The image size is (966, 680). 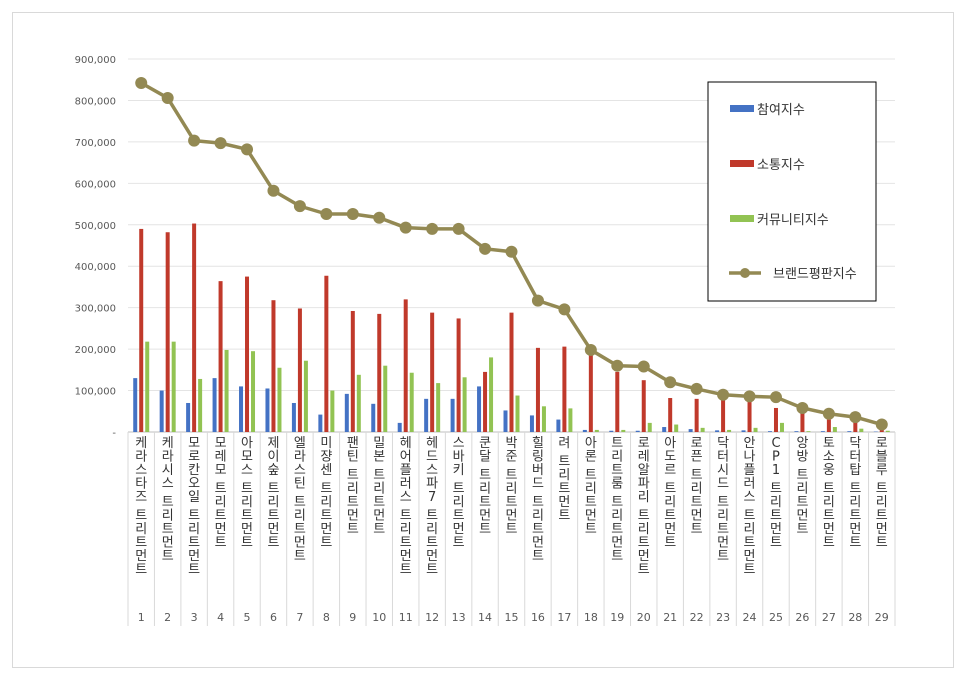 I want to click on y-tick-label: 100,000, so click(x=95, y=392).